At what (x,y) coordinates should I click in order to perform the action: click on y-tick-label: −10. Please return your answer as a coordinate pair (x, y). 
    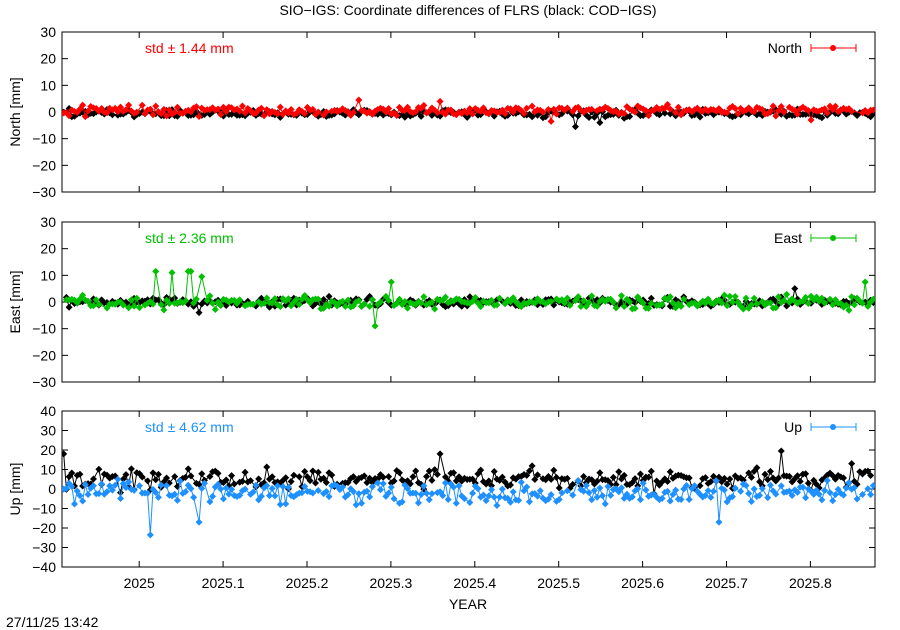
    Looking at the image, I should click on (44, 139).